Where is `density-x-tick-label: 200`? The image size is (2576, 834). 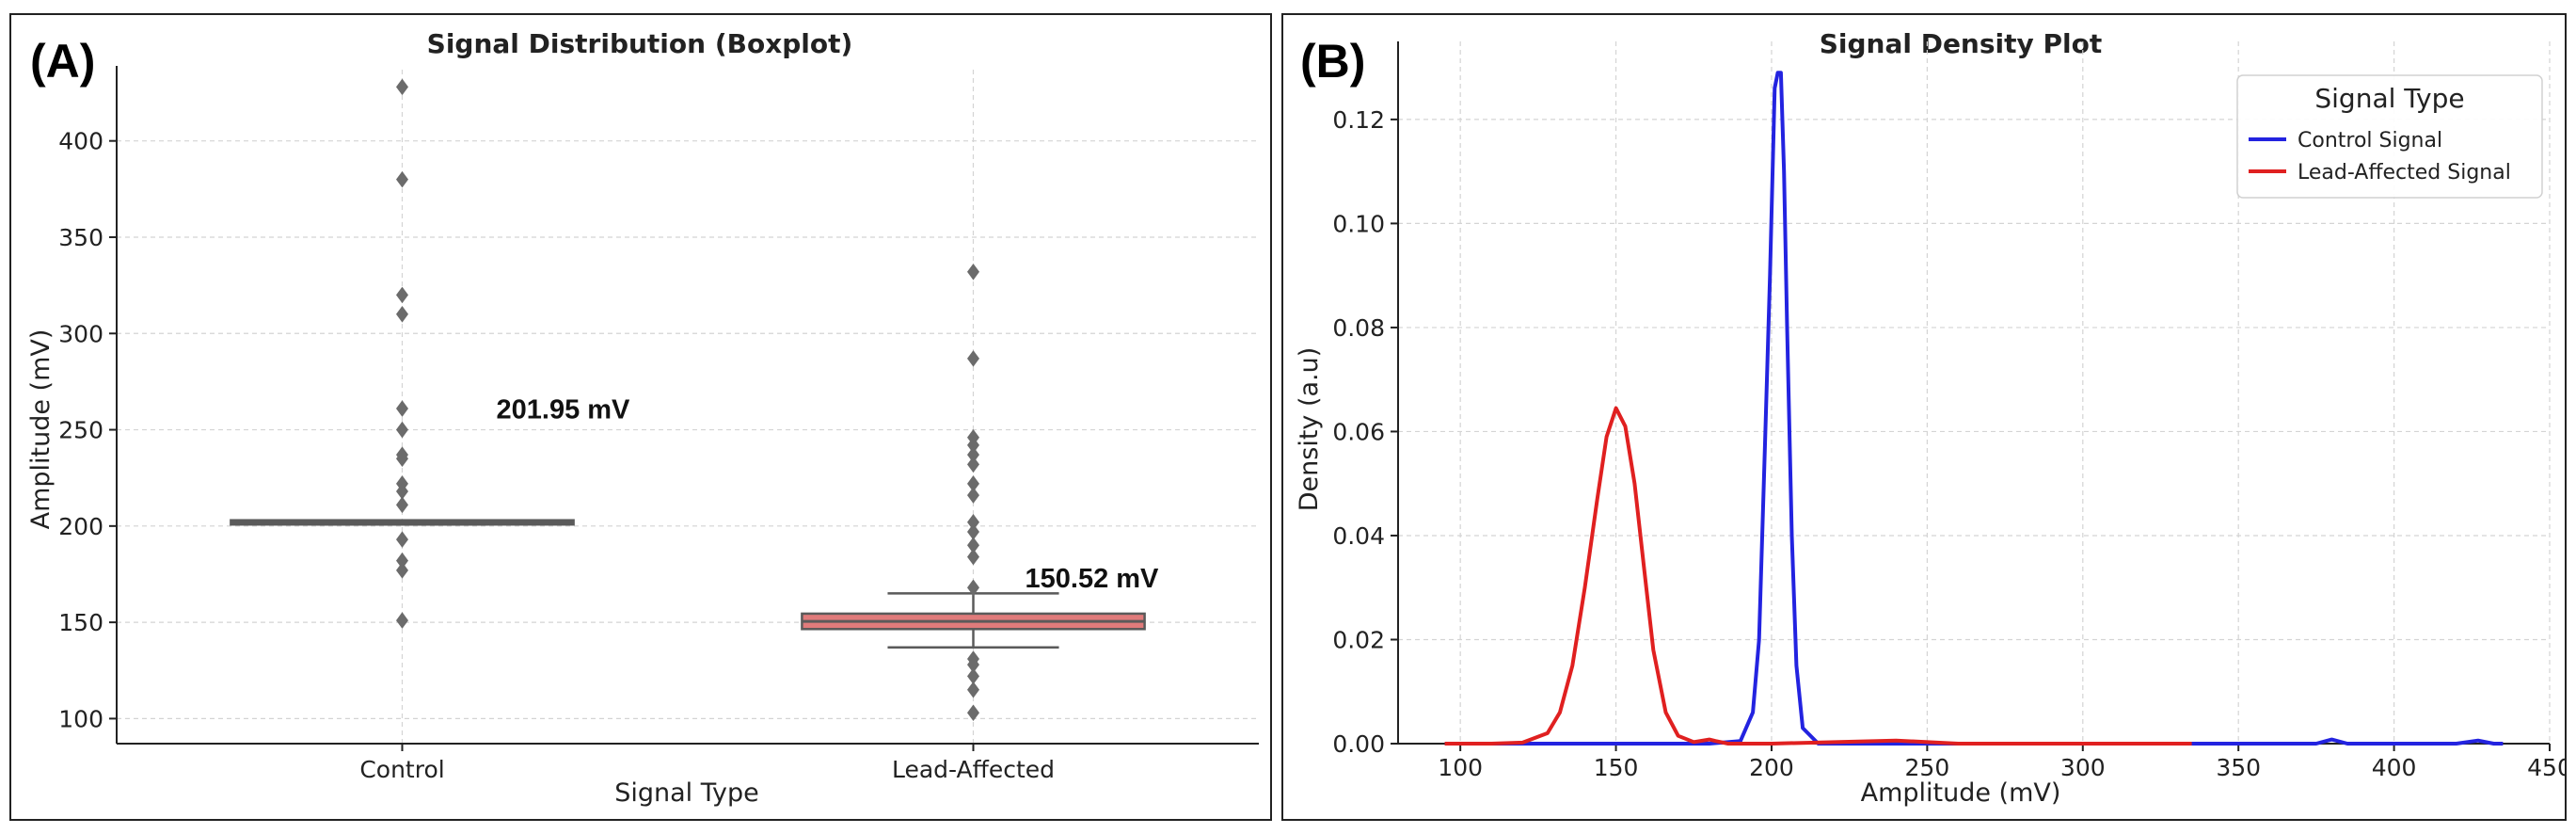
density-x-tick-label: 200 is located at coordinates (1771, 767).